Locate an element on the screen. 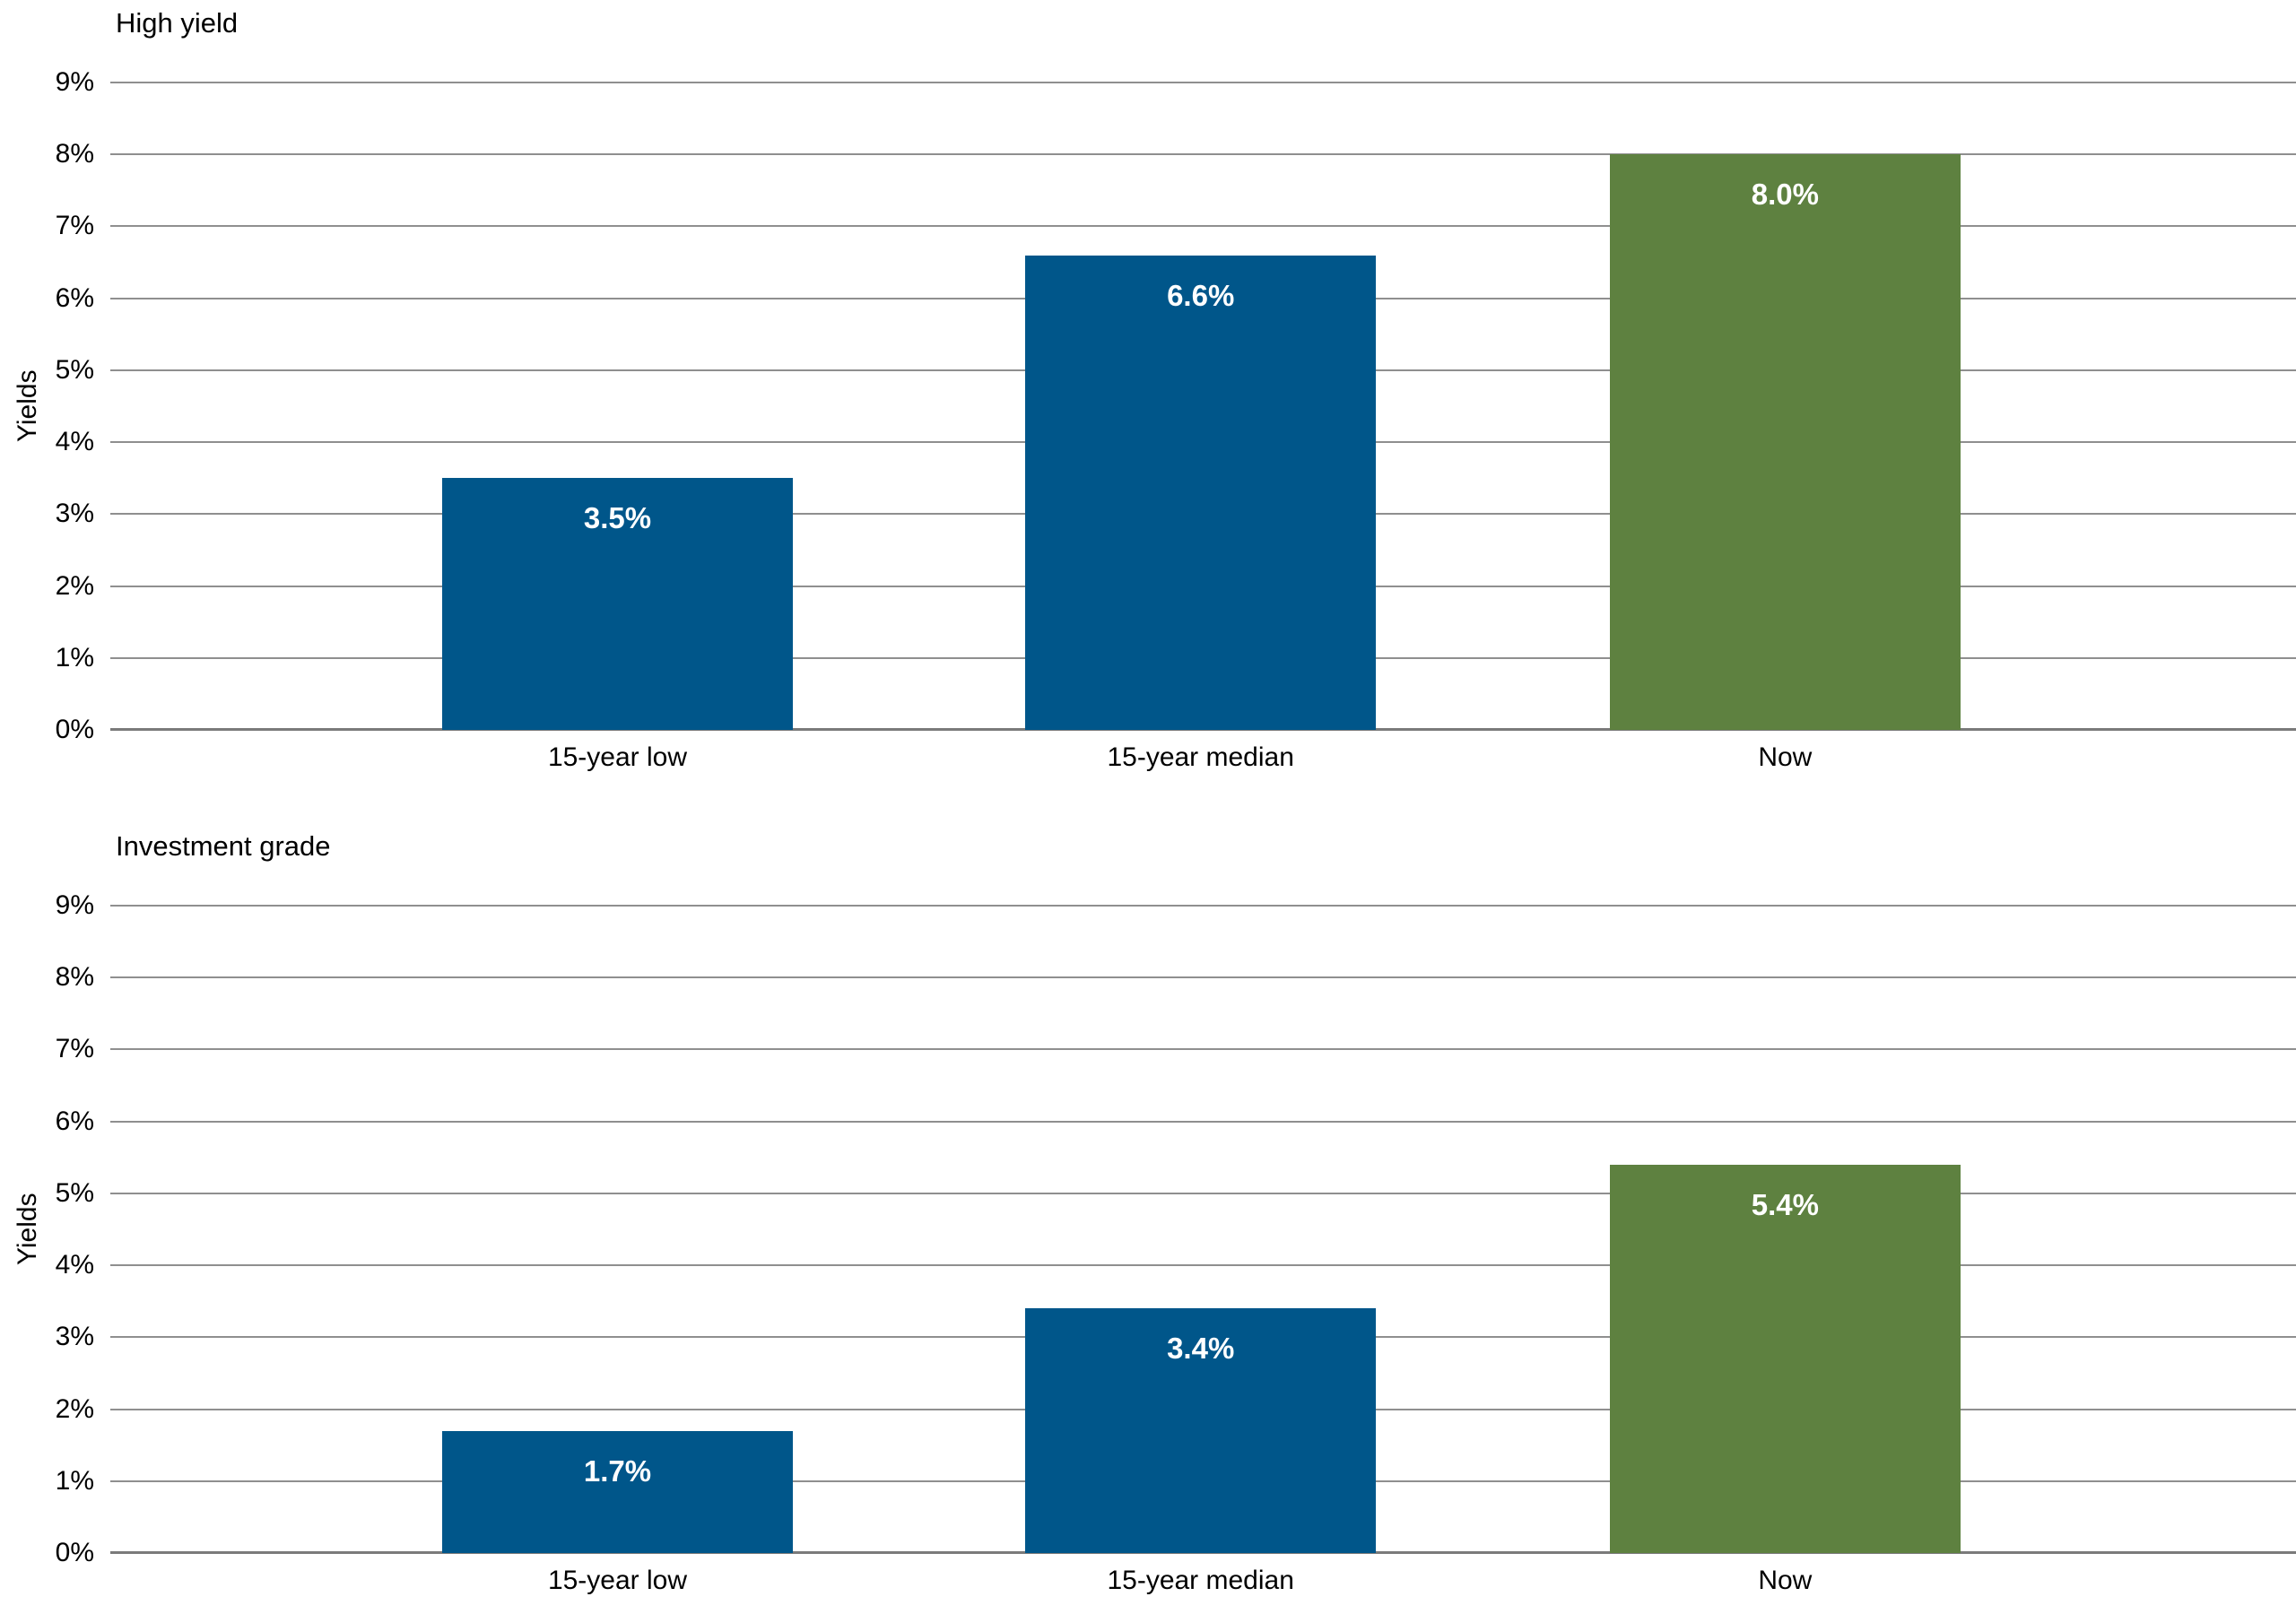  bar-value-label: 3.5% is located at coordinates (617, 518).